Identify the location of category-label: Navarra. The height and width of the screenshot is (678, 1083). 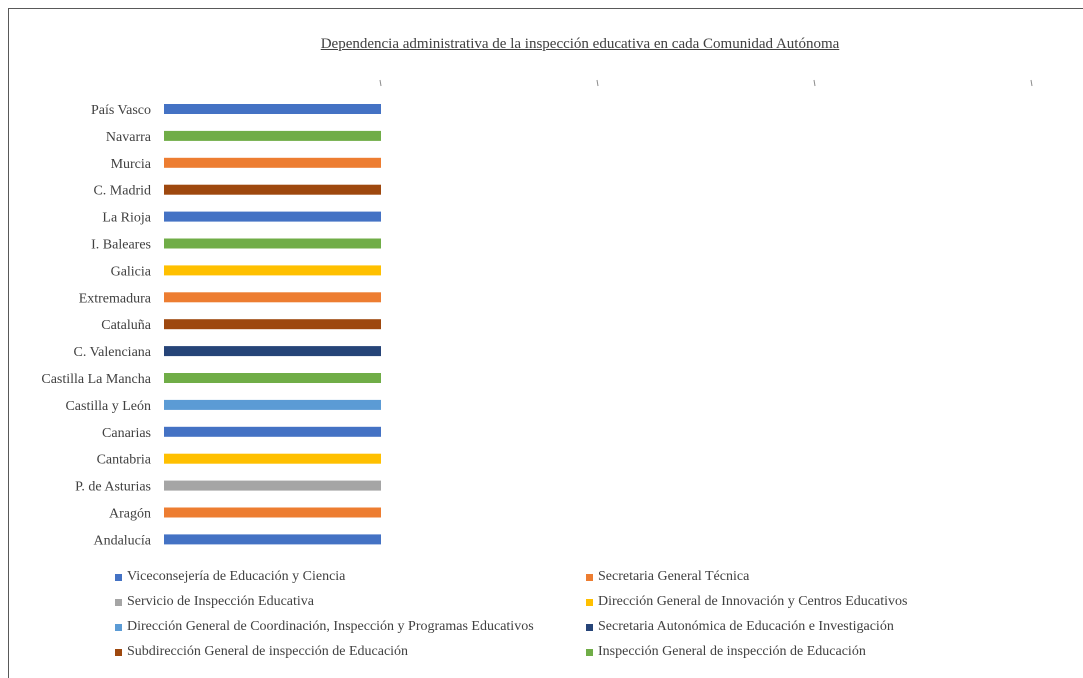
(129, 137).